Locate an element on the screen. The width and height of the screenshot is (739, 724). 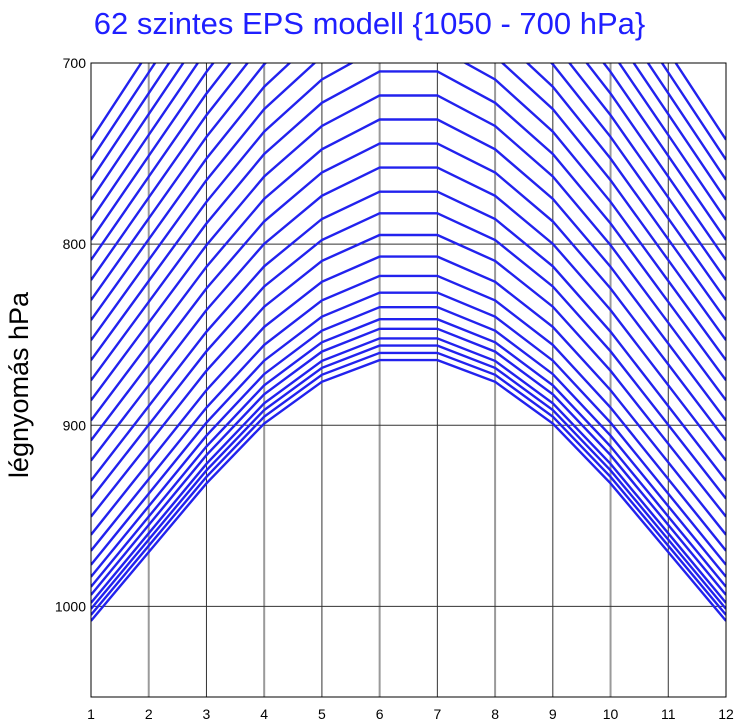
chart-title: 62 szintes EPS modell {1050 - 700 hPa} is located at coordinates (369, 23).